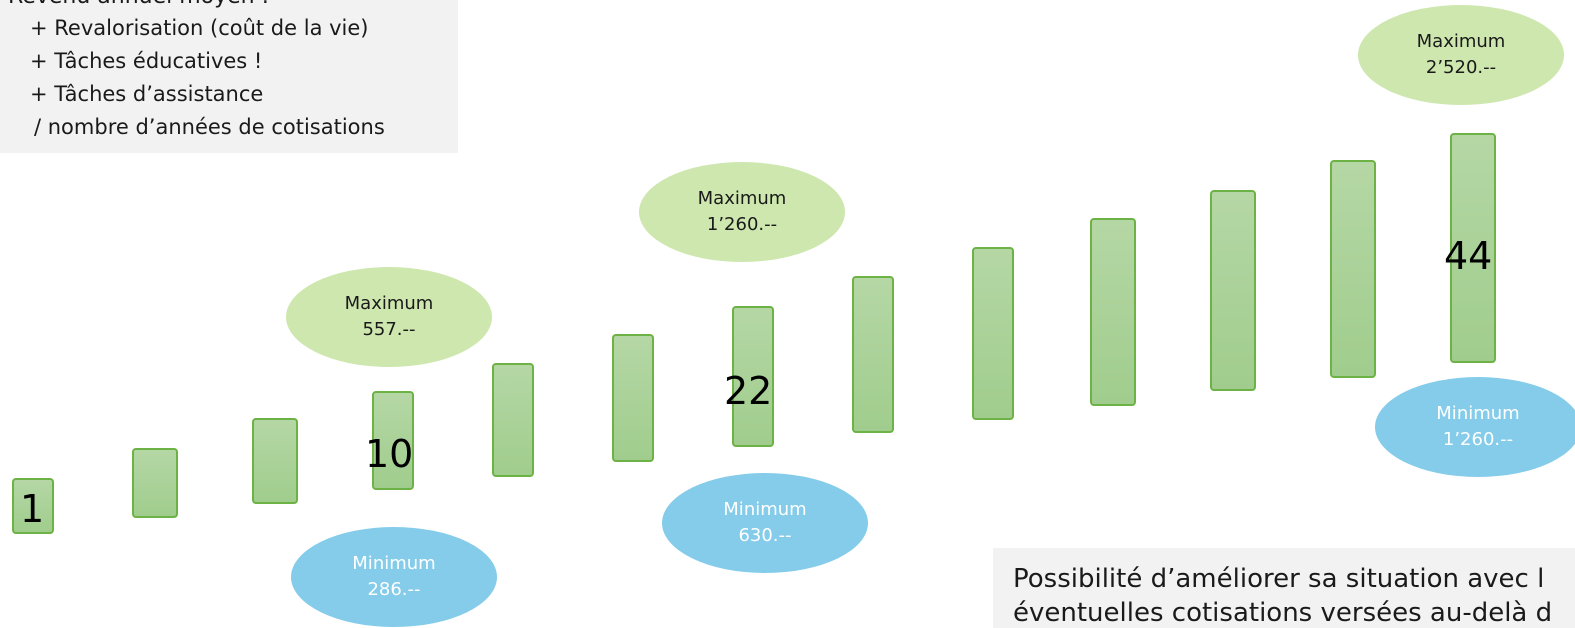 The height and width of the screenshot is (628, 1575). I want to click on minimum-bubble-2: Minimum 630.--, so click(765, 523).